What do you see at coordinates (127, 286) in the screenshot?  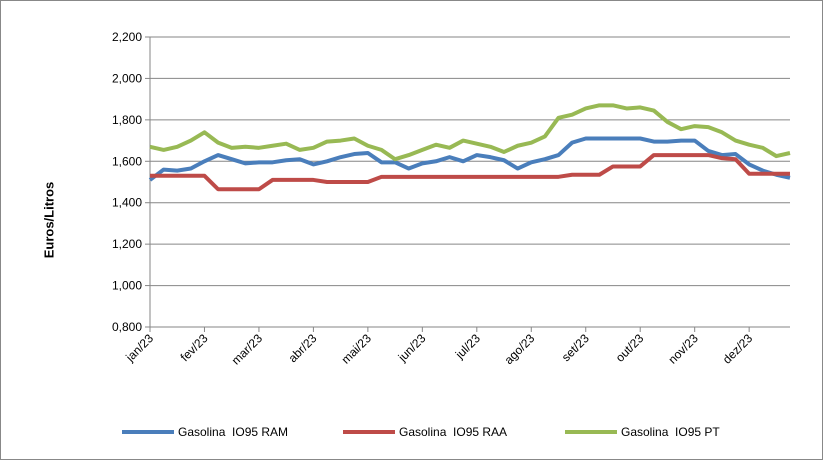 I see `y-tick-label: 1,000` at bounding box center [127, 286].